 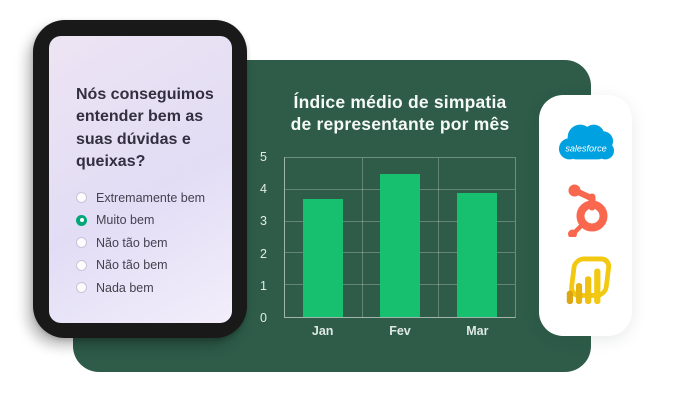 I want to click on bar-fev, so click(x=400, y=245).